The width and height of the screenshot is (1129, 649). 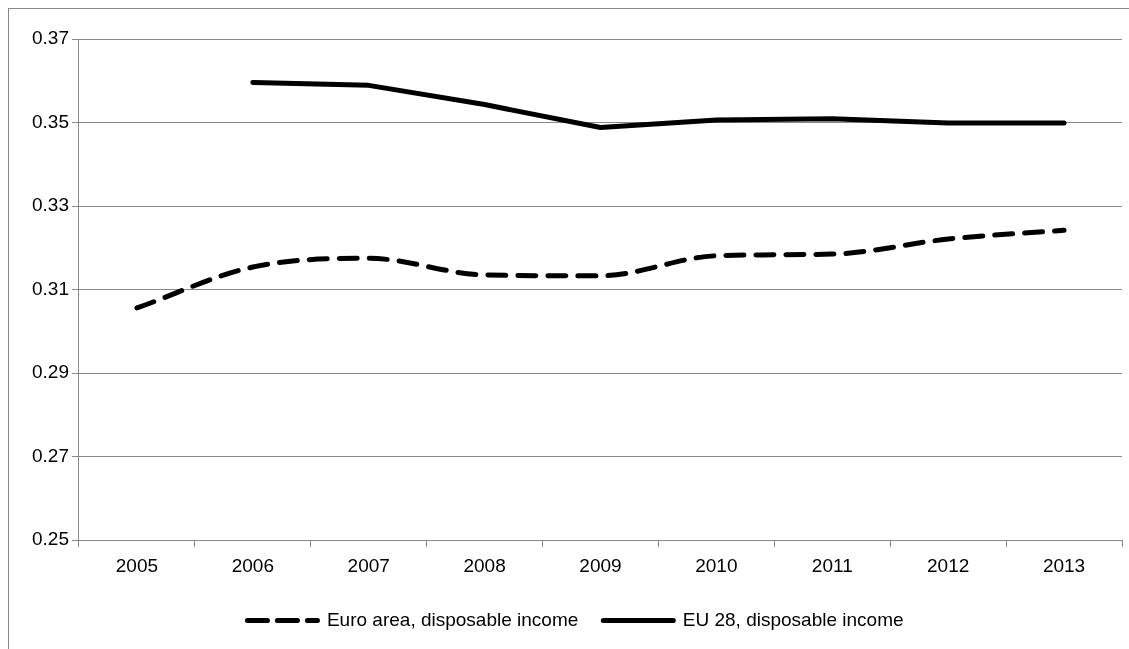 I want to click on y-tick-label: 0.37, so click(x=50, y=38).